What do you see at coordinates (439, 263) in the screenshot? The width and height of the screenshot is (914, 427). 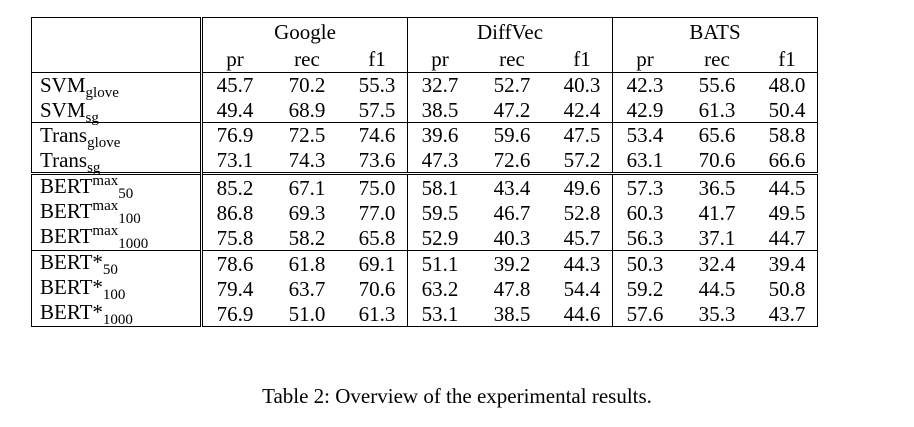 I see `cell-diffvec-pr: 51.1` at bounding box center [439, 263].